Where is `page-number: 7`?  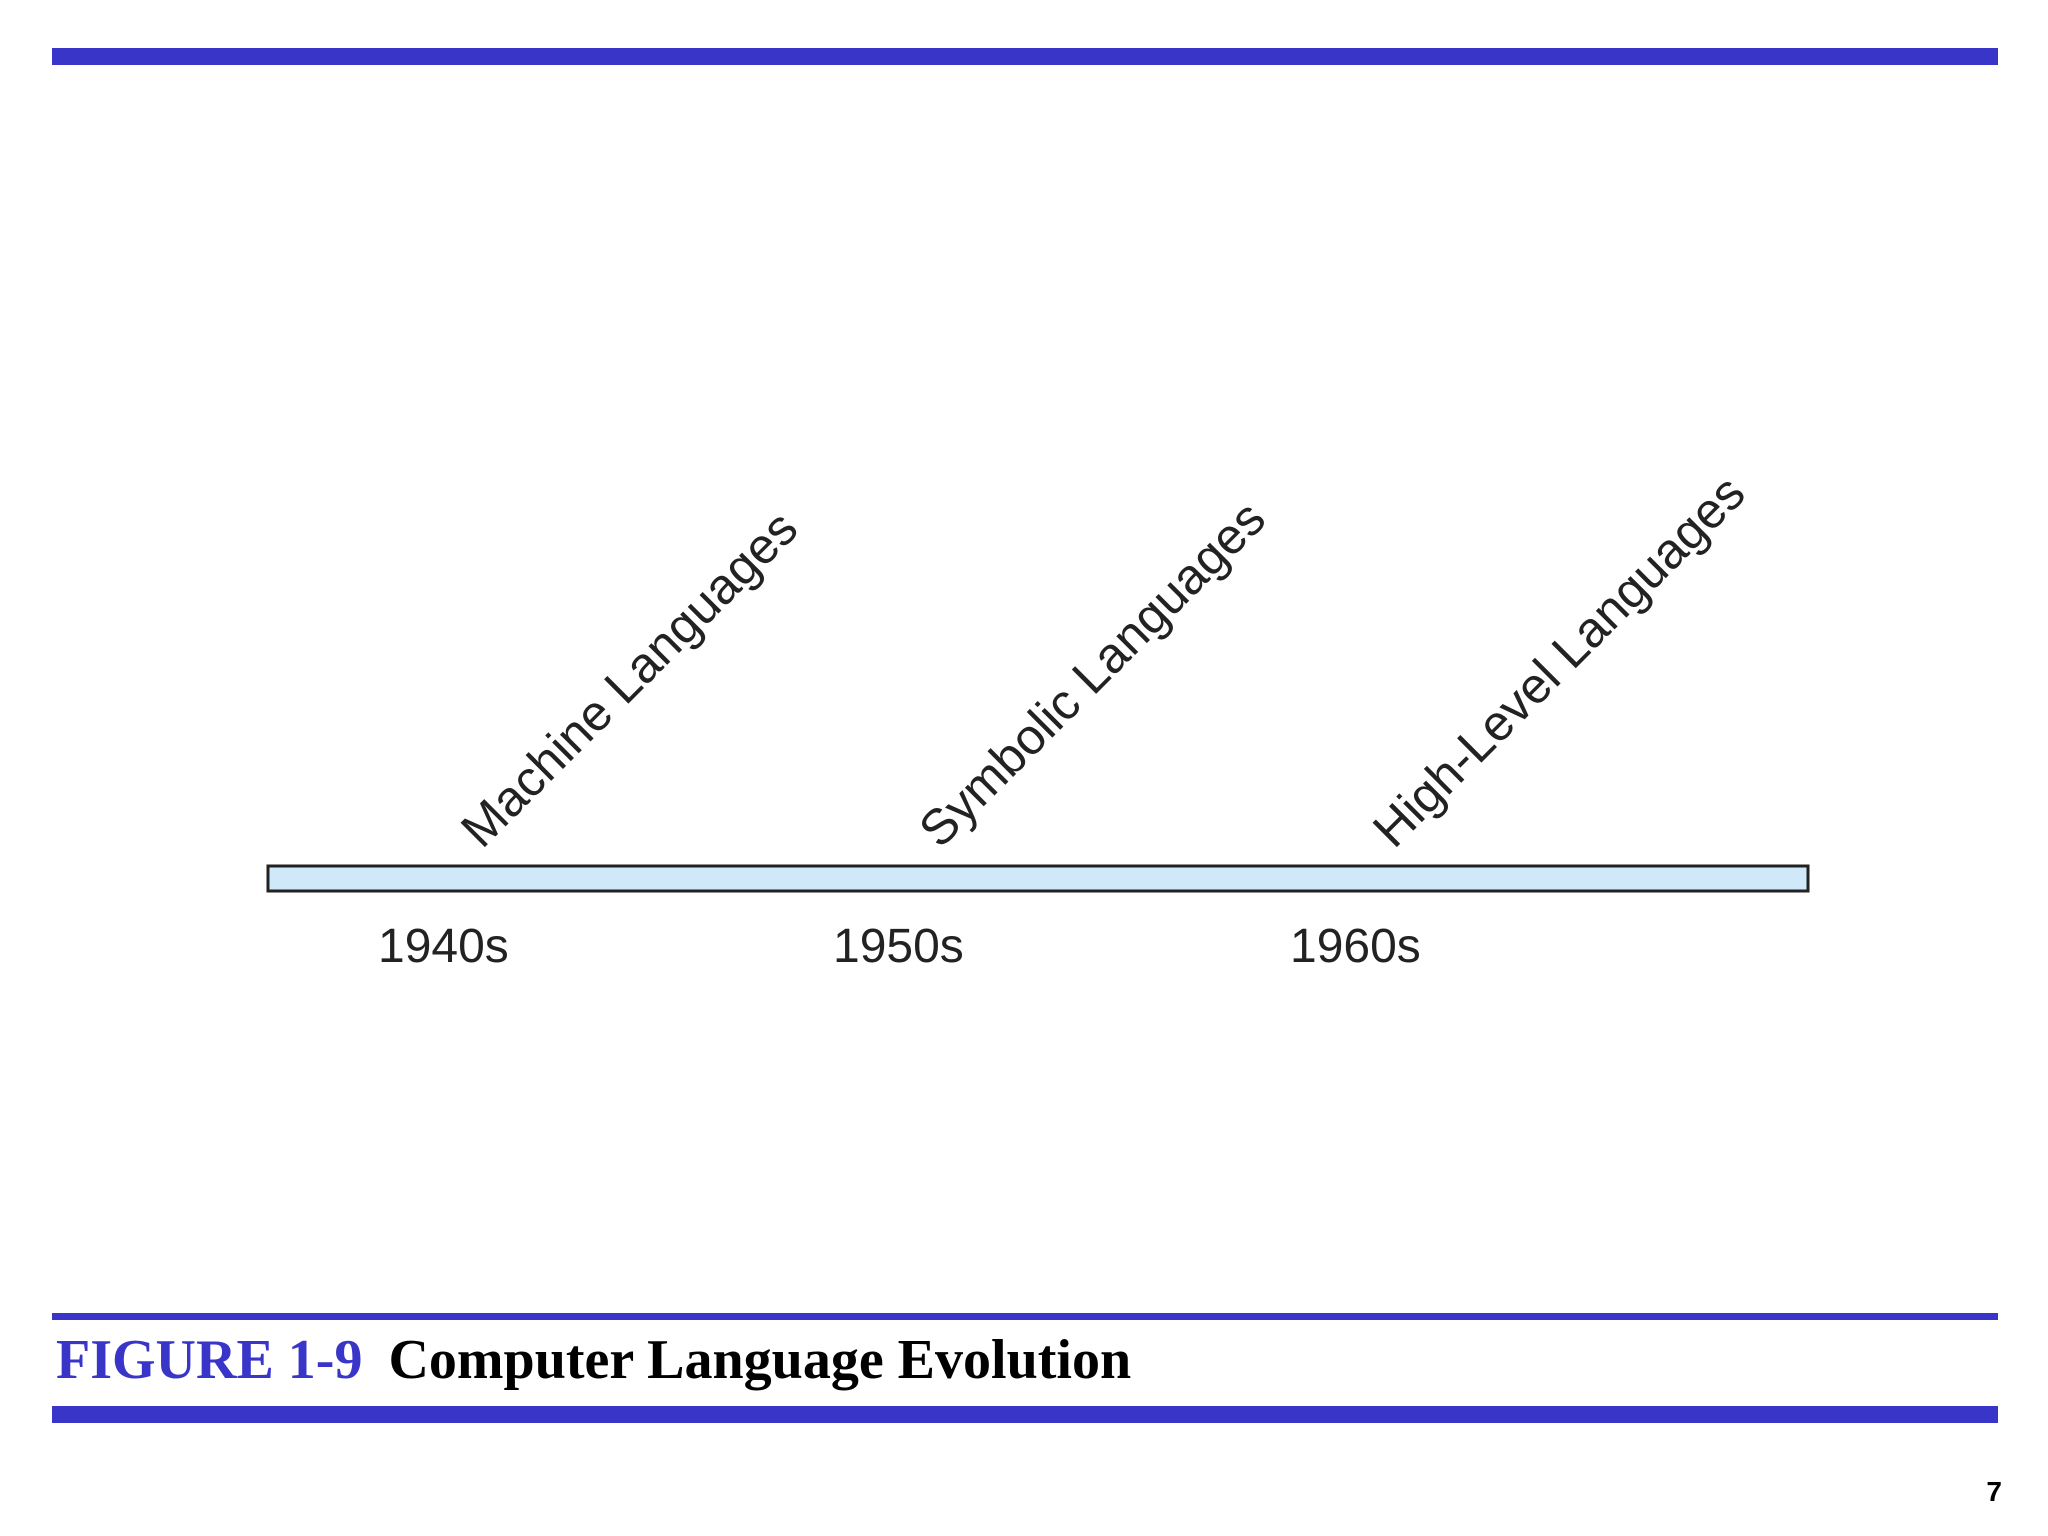
page-number: 7 is located at coordinates (1994, 1491).